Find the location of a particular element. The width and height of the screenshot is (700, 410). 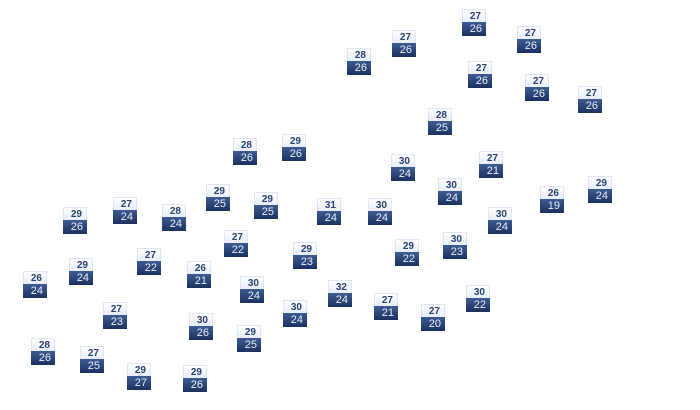

temperature-label: 30 22 is located at coordinates (478, 298).